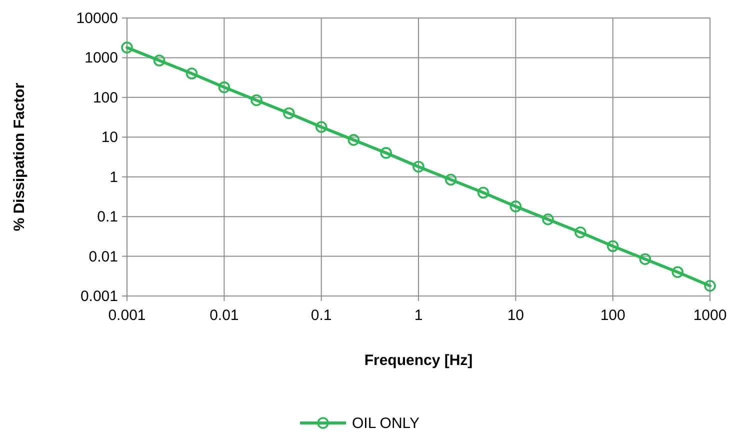 The height and width of the screenshot is (437, 737). What do you see at coordinates (321, 315) in the screenshot?
I see `x-tick-label: 0.1` at bounding box center [321, 315].